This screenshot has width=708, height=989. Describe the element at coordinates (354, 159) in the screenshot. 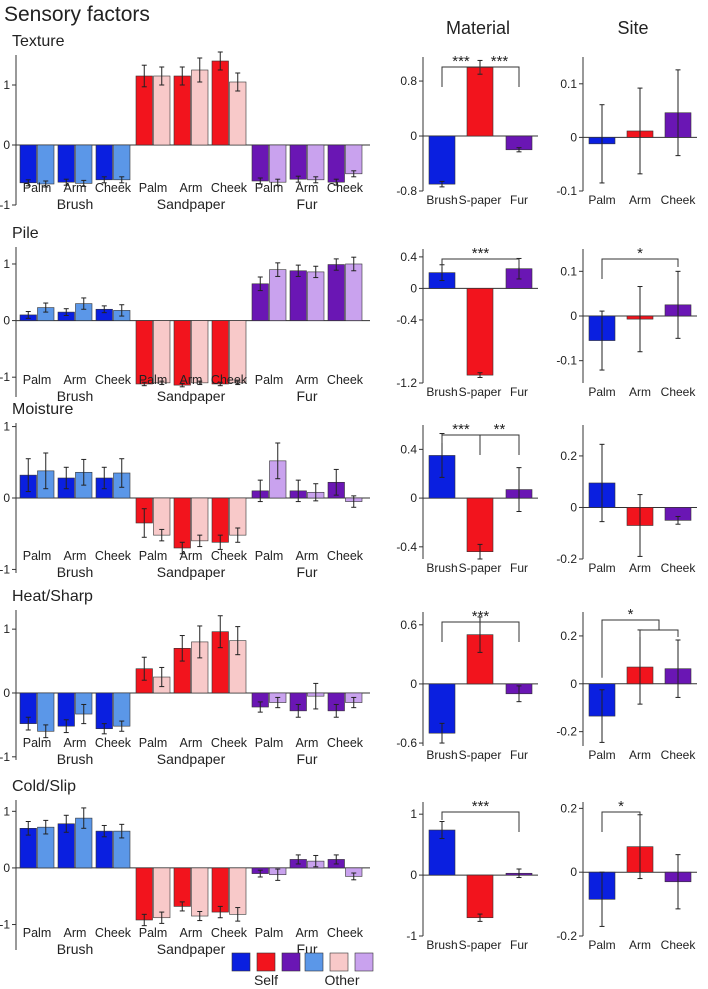

I see `bar-fur-other-cheek` at that location.